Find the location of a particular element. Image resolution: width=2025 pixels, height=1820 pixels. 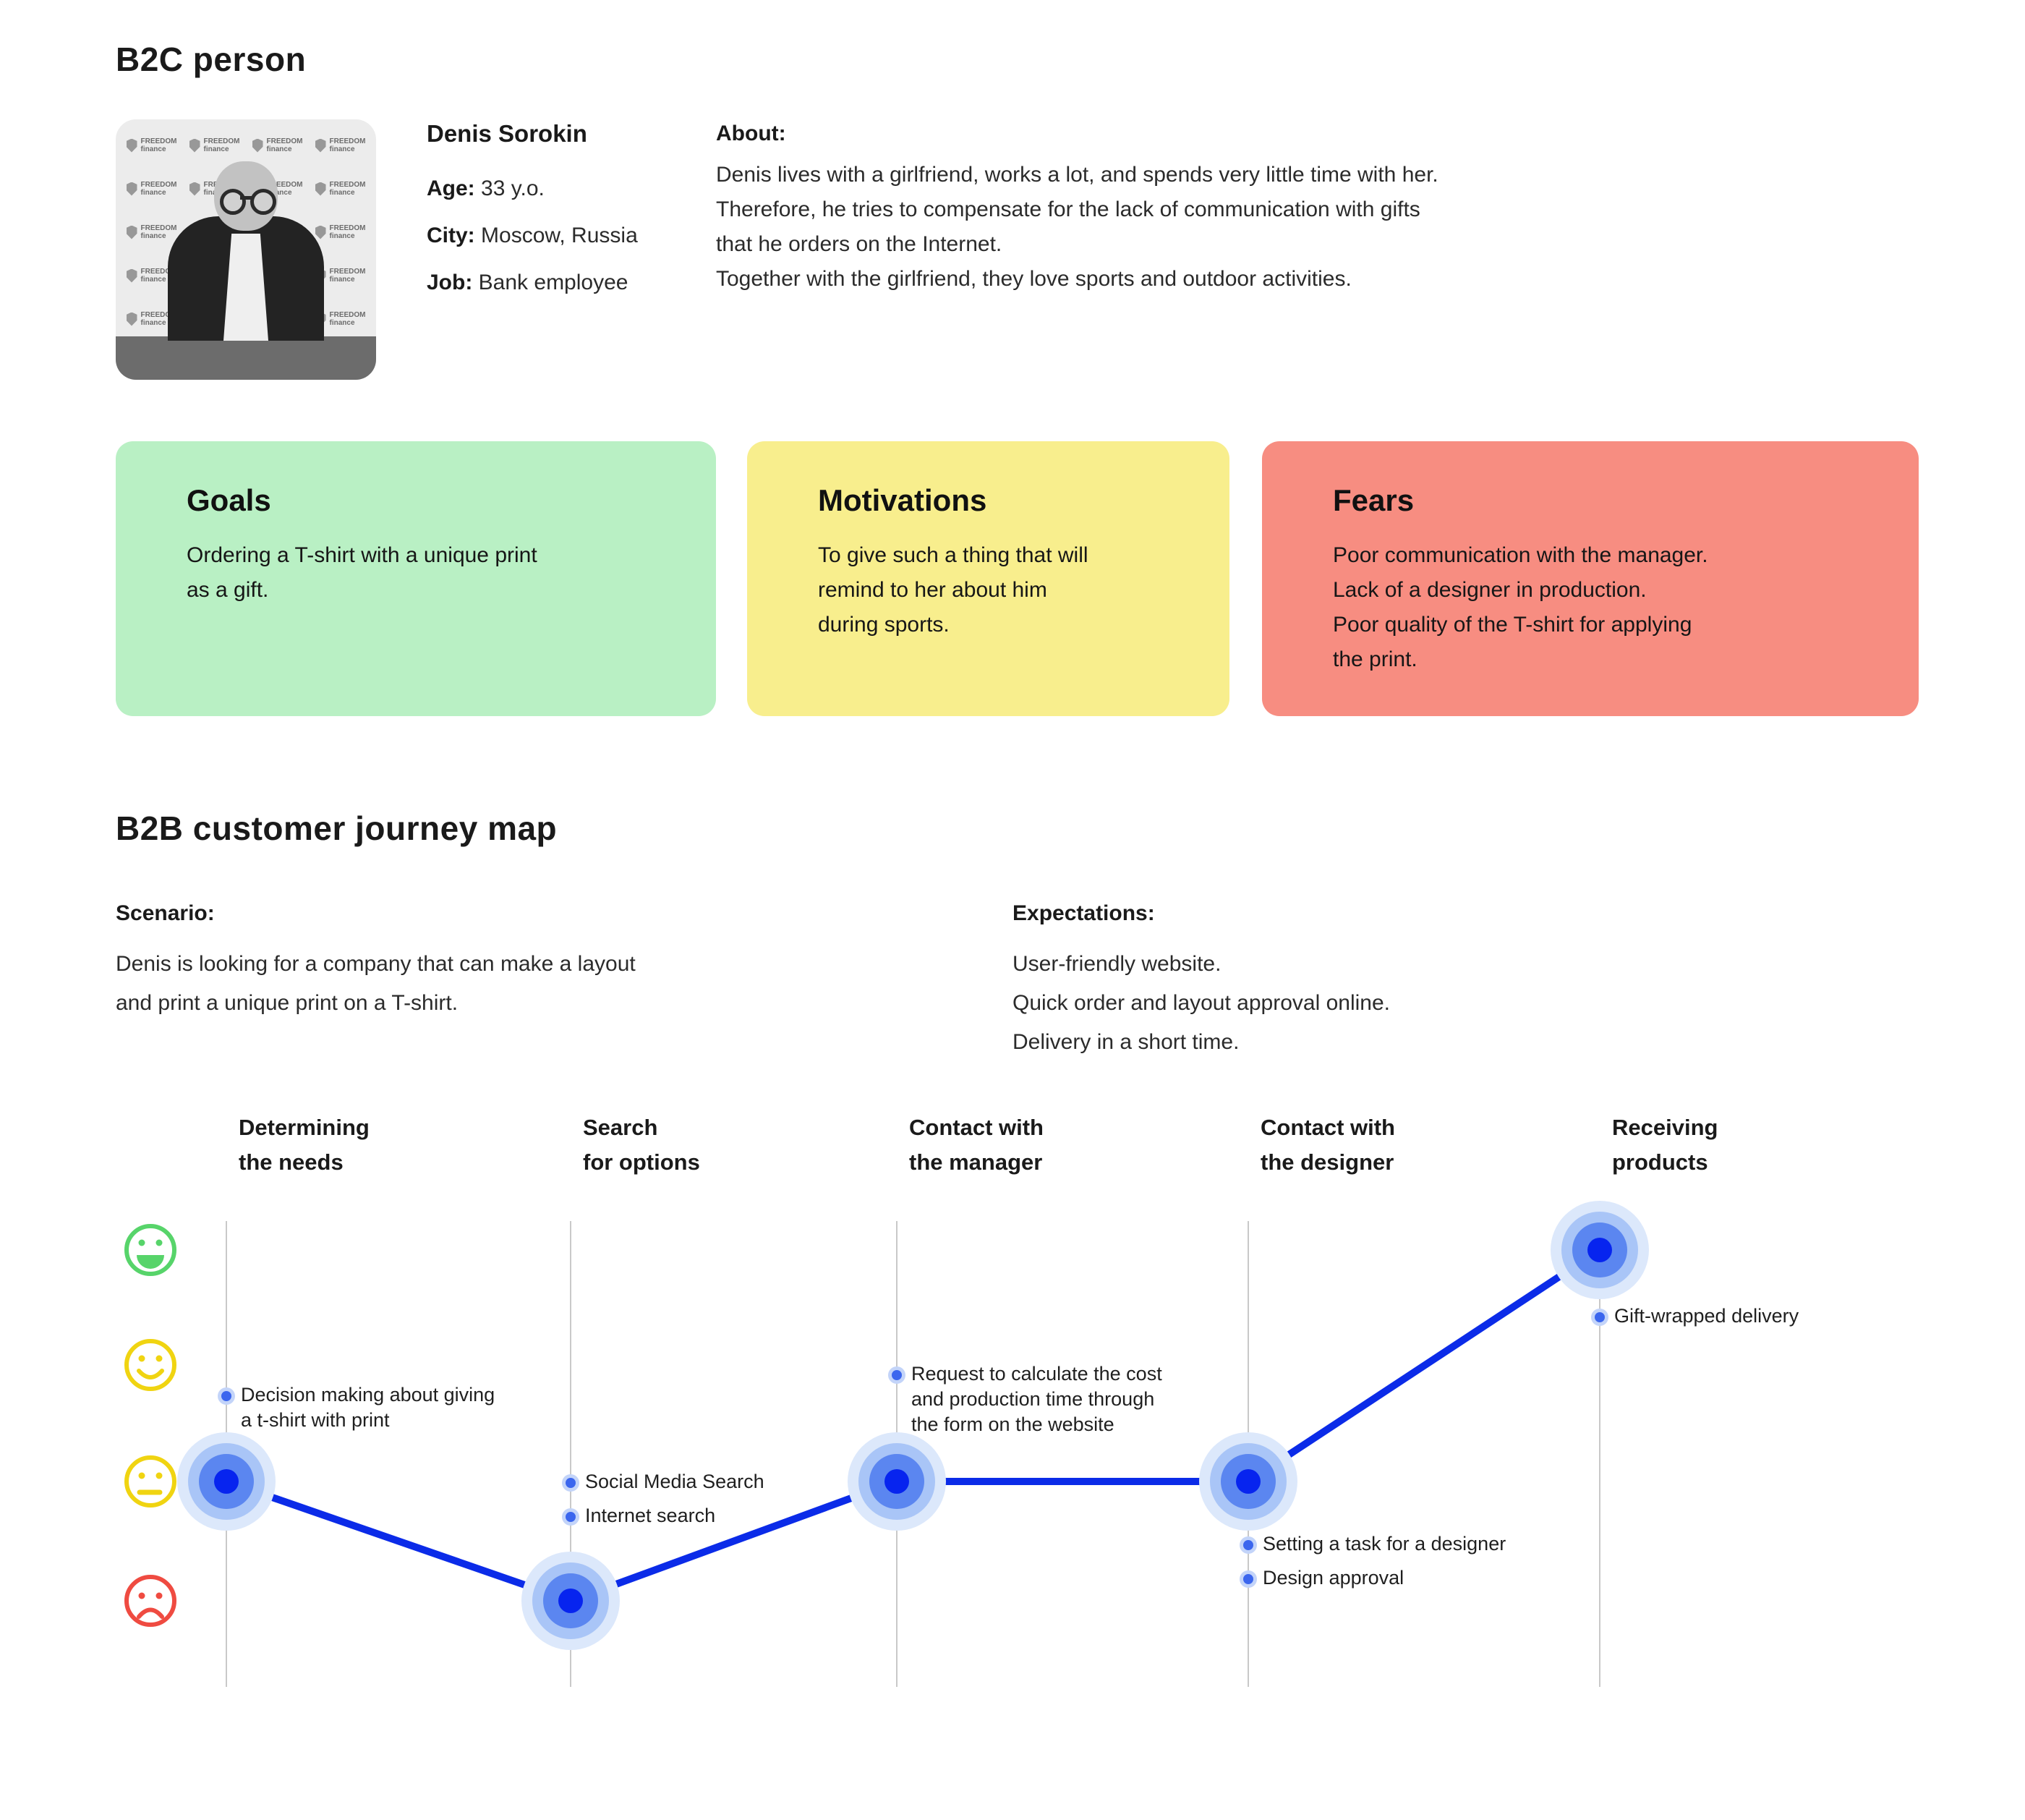

stage-header-search-for-options: Search for options is located at coordinates (641, 1145).